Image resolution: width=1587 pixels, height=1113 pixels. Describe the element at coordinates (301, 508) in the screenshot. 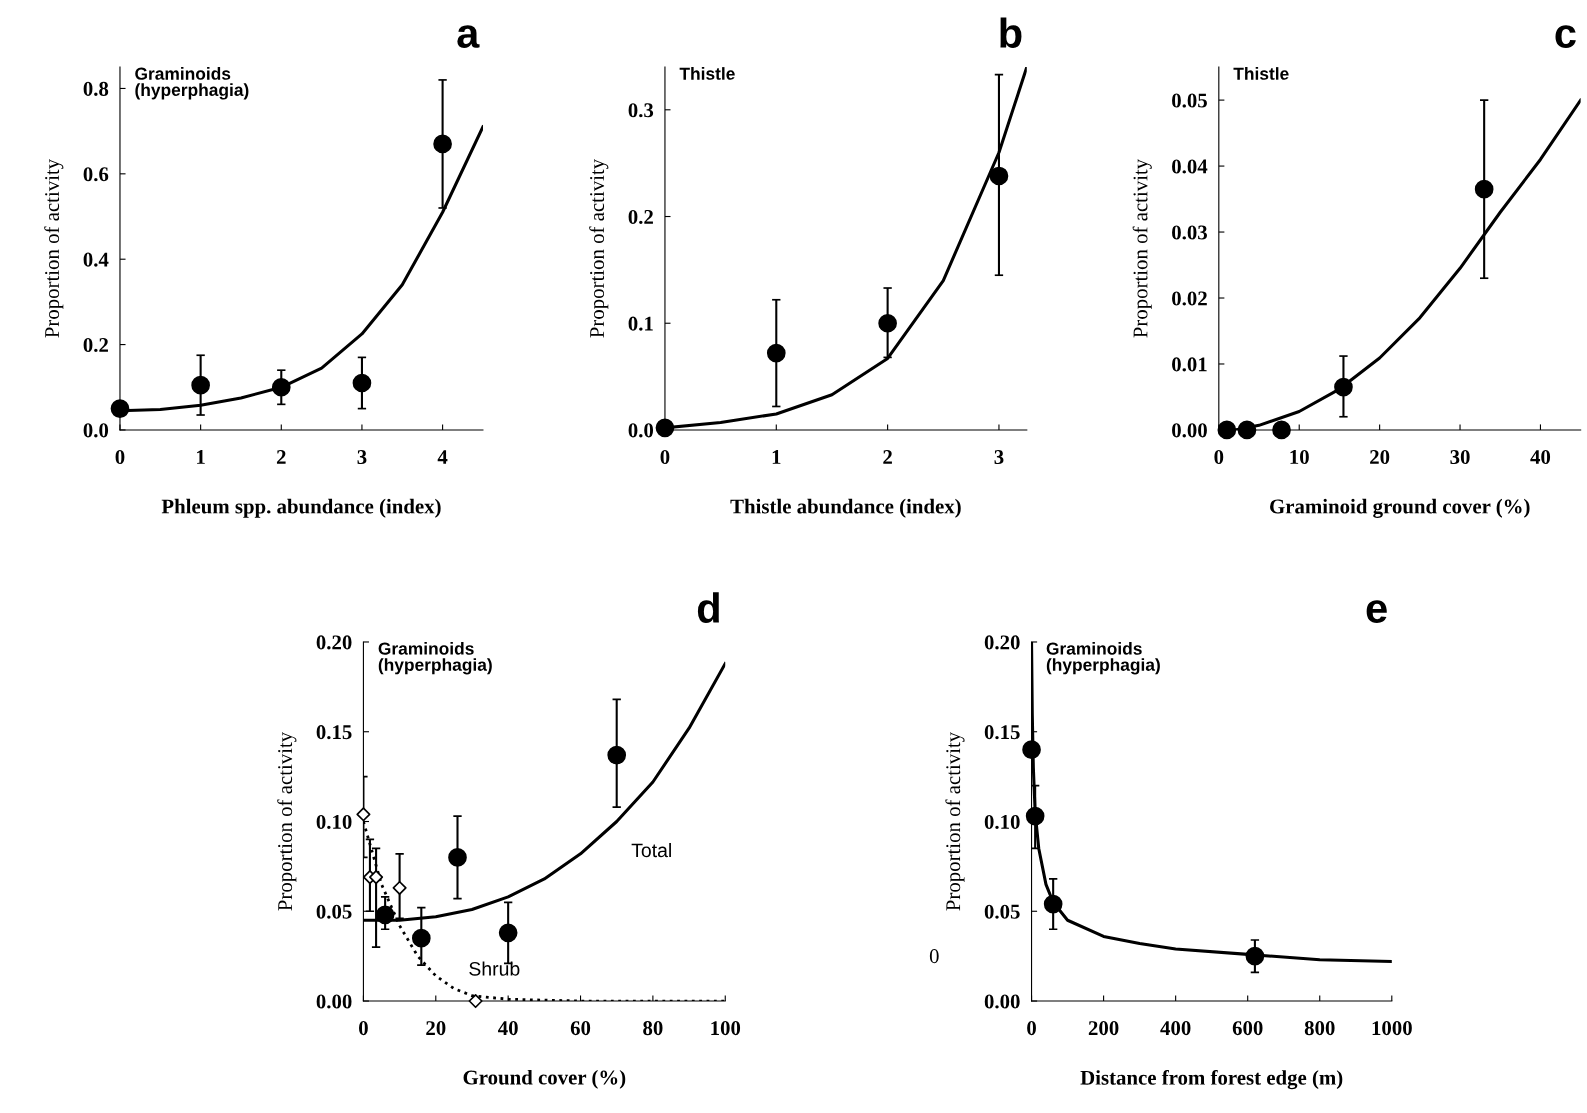

I see `x-axis-title: Phleum spp. abundance (index)` at that location.